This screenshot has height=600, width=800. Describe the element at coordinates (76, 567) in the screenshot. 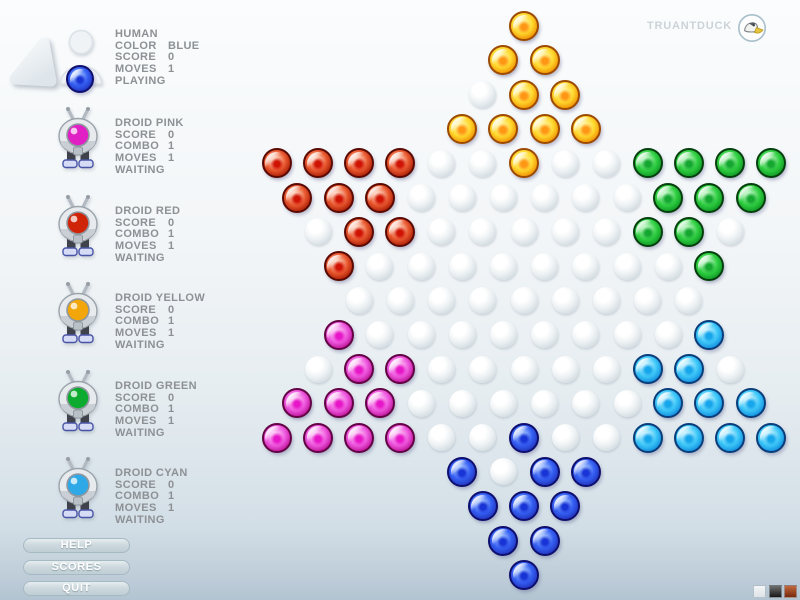

I see `scores-button: SCORES` at that location.